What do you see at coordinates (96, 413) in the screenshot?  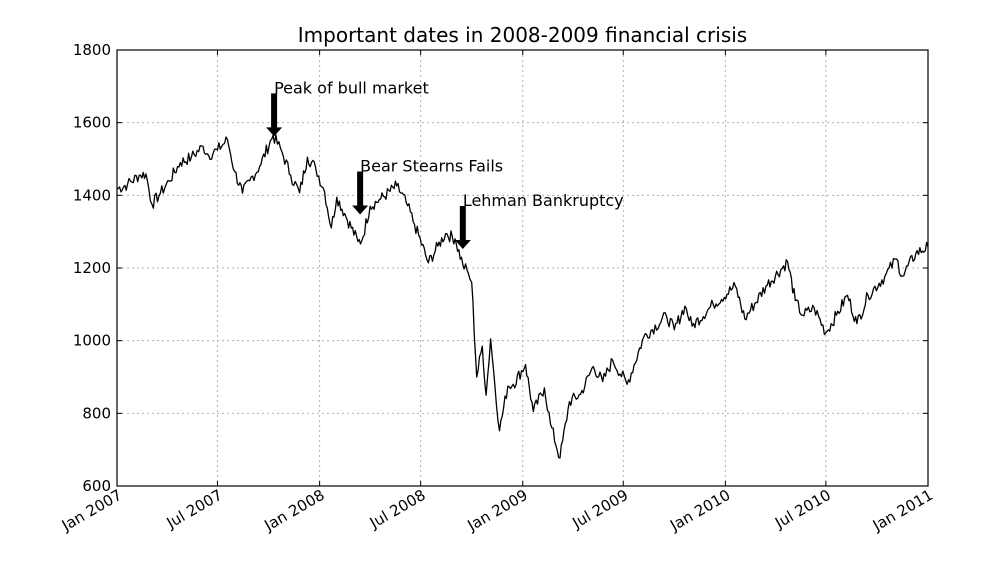 I see `y-tick-label: 800` at bounding box center [96, 413].